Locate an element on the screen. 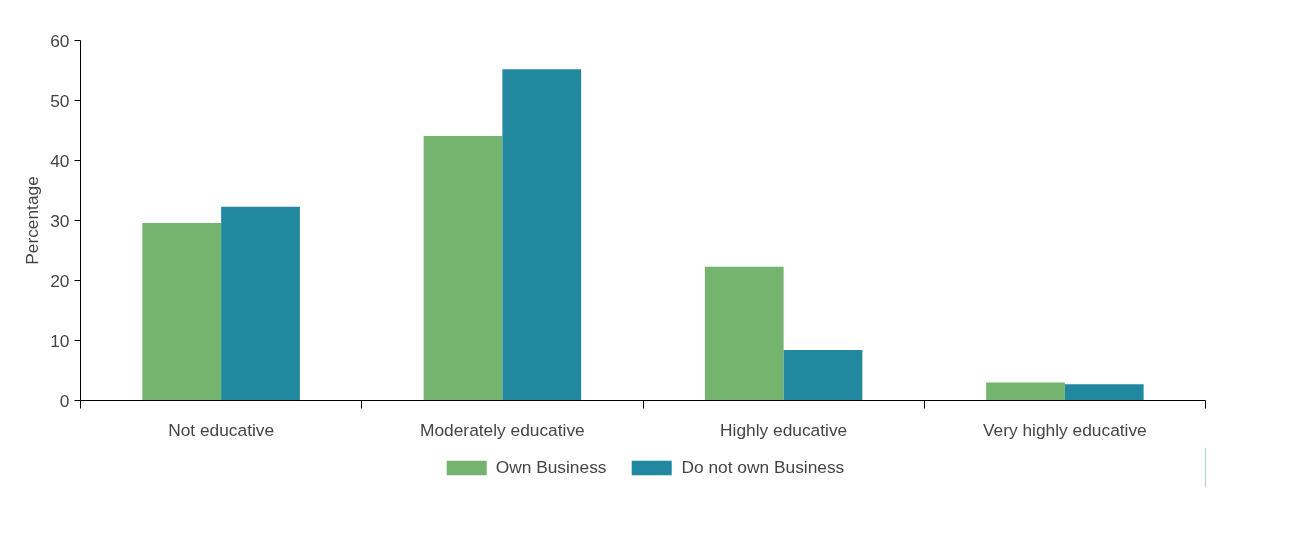 This screenshot has width=1298, height=556. y-tick-label: 20 is located at coordinates (60, 280).